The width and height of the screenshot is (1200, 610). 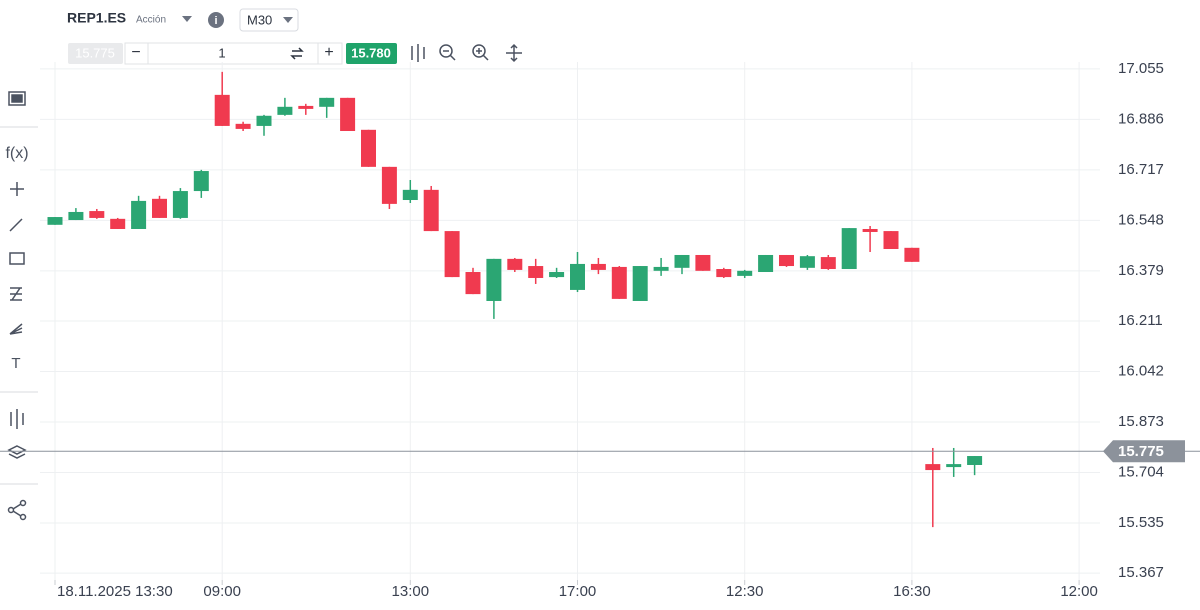 I want to click on plus-button: +, so click(x=328, y=52).